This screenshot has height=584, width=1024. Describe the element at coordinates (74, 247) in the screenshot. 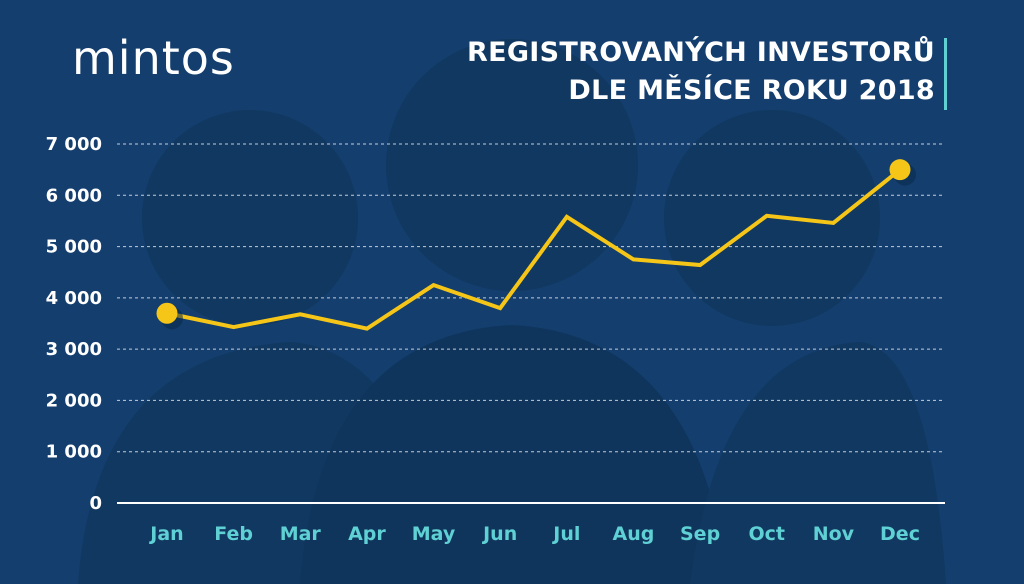

I see `y-tick-label: 5 000` at that location.